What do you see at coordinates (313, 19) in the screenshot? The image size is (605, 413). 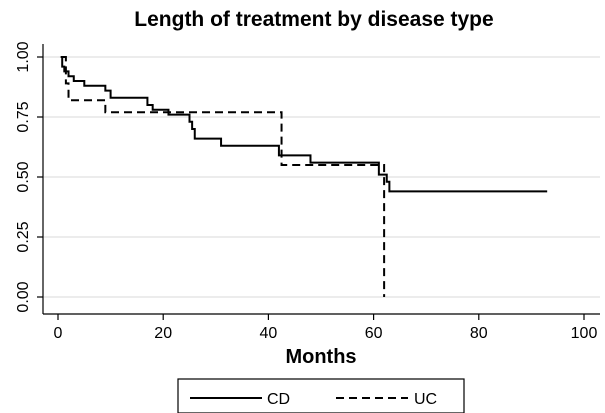 I see `chart-title: Length of treatment by disease type` at bounding box center [313, 19].